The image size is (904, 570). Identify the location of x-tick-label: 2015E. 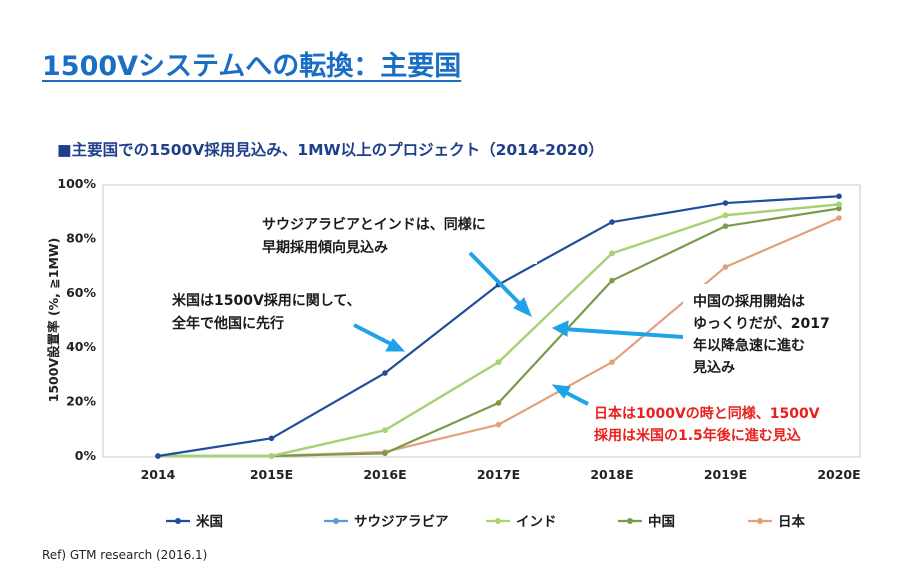
(271, 474).